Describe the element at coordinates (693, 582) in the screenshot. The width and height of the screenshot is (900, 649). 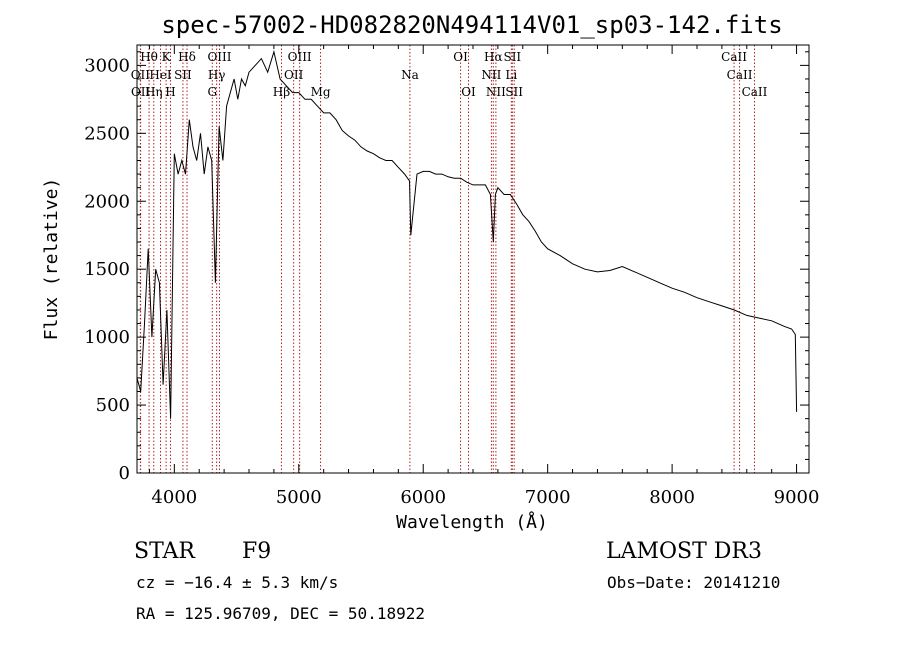
I see `obs-date: Obs−Date: 20141210` at that location.